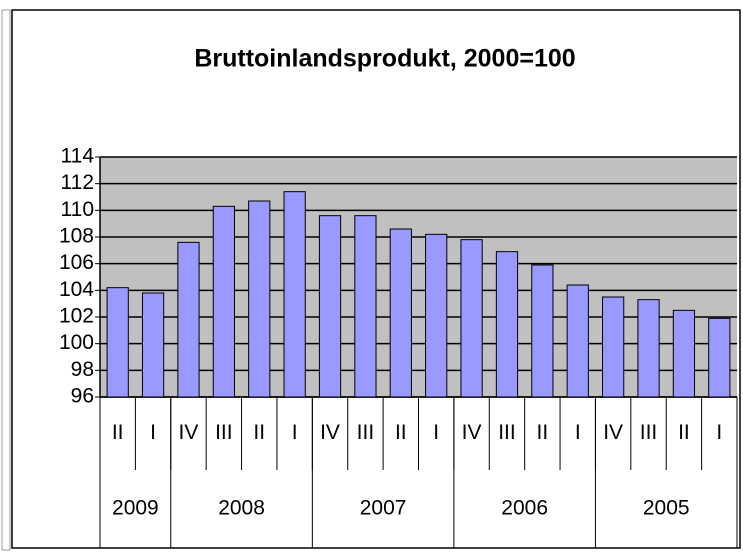 This screenshot has width=743, height=558. What do you see at coordinates (524, 508) in the screenshot?
I see `group-label: 2006` at bounding box center [524, 508].